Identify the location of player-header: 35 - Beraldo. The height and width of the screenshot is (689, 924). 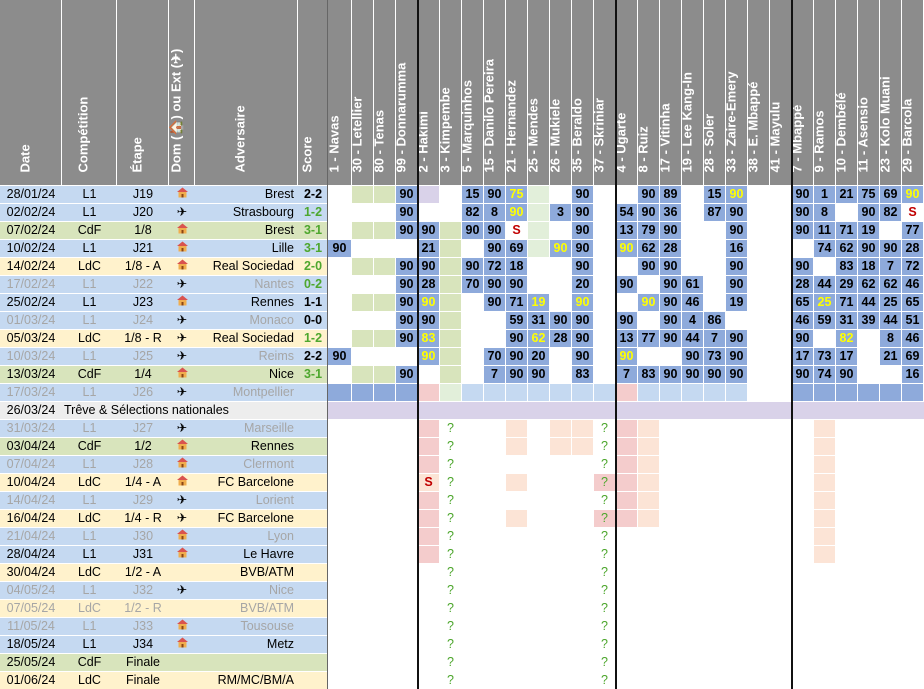
(581, 92).